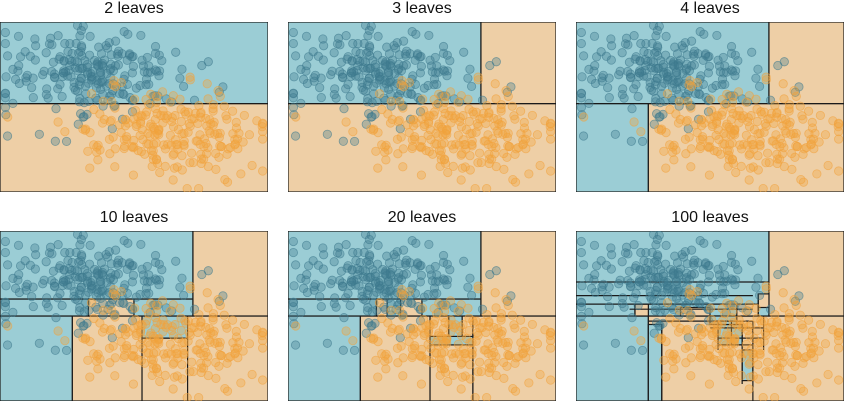  What do you see at coordinates (422, 316) in the screenshot?
I see `plot-area` at bounding box center [422, 316].